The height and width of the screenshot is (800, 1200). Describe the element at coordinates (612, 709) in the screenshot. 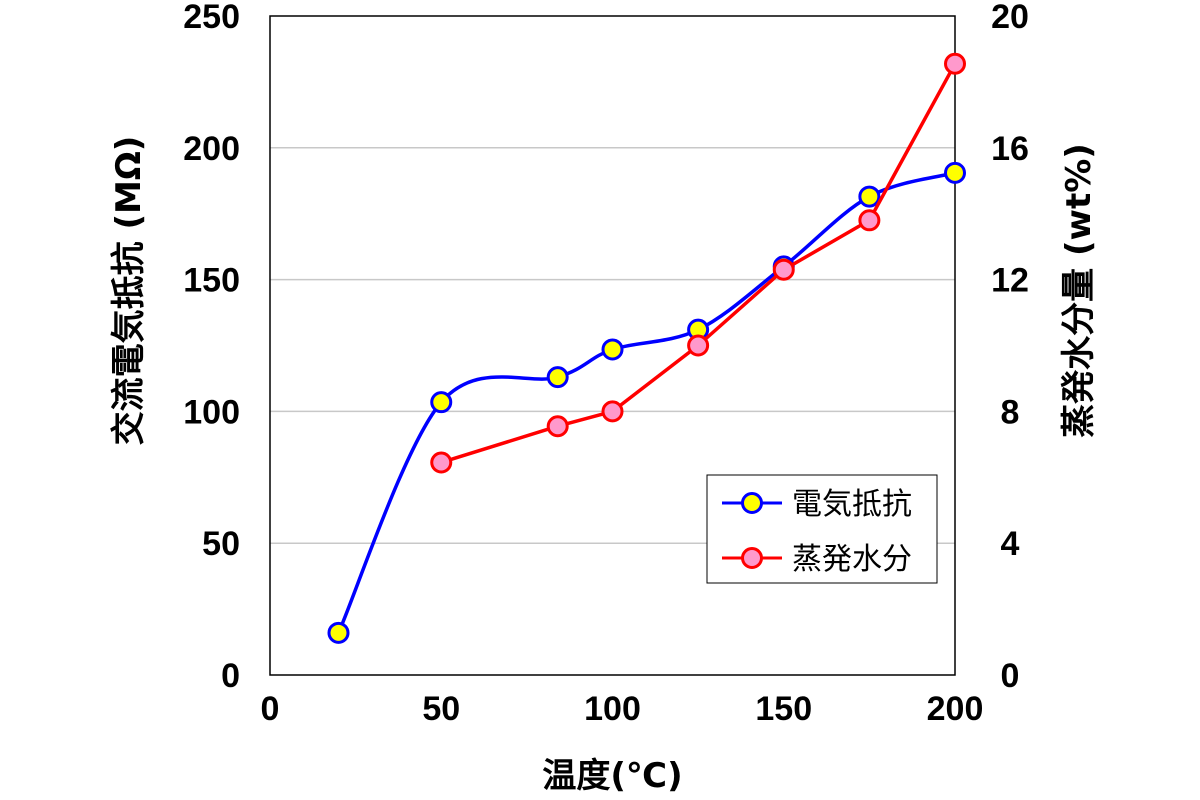

I see `x-tick-label: 100` at that location.